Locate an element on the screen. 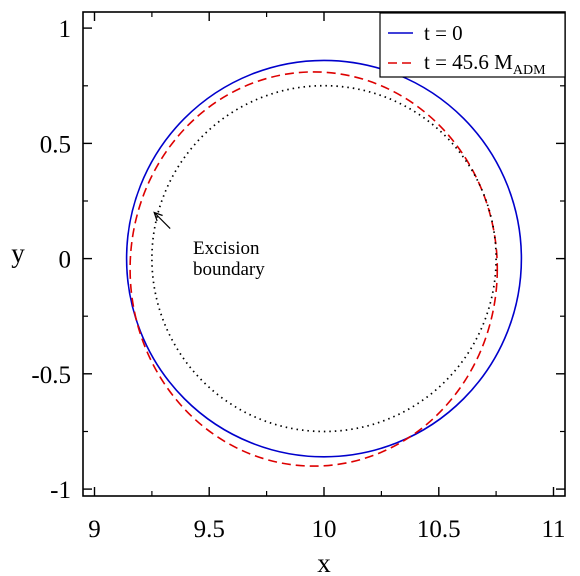 This screenshot has height=576, width=580. excision-arrow-head is located at coordinates (158, 216).